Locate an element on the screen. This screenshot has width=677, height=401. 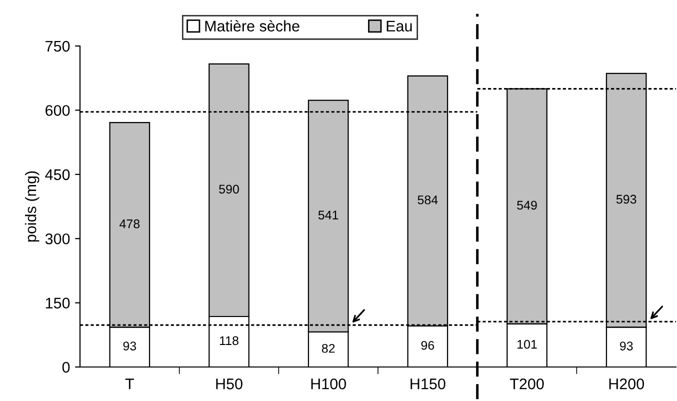
data-label: 541 is located at coordinates (328, 215).